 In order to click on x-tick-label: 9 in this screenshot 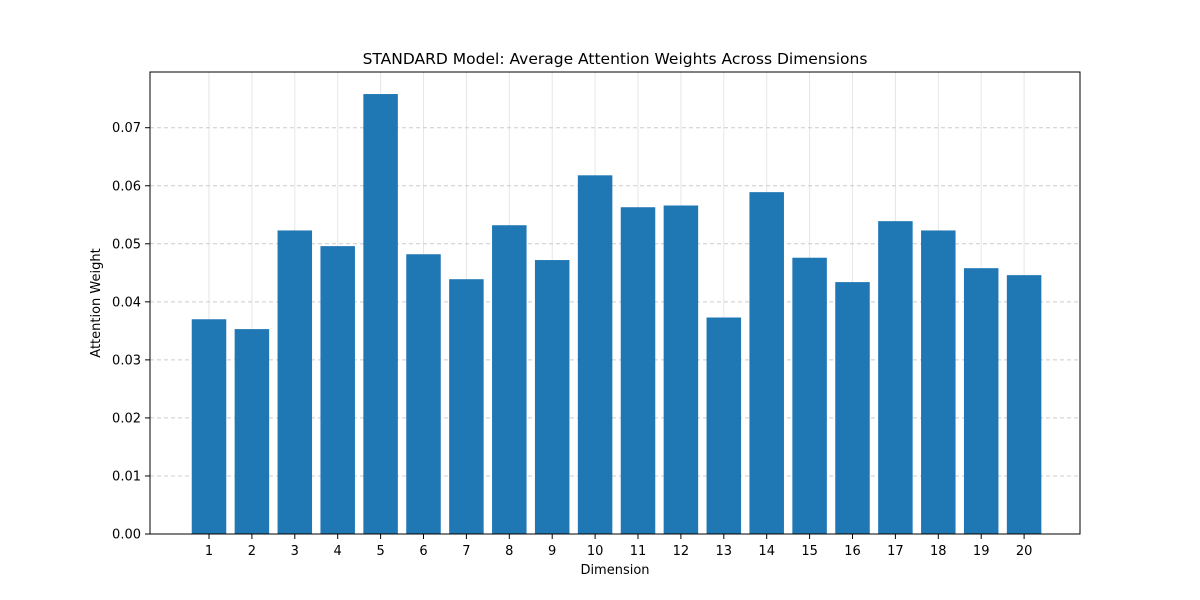, I will do `click(552, 551)`.